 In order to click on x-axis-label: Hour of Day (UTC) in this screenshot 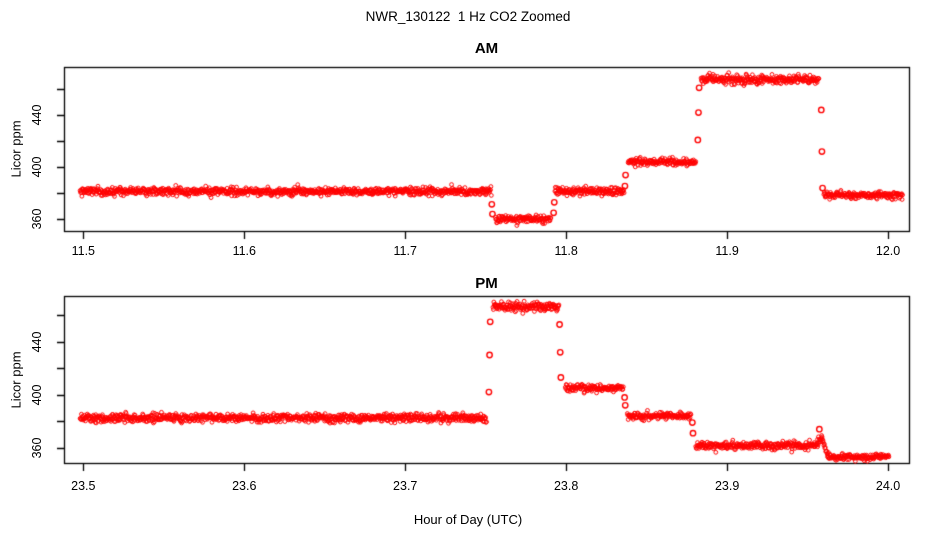, I will do `click(468, 519)`.